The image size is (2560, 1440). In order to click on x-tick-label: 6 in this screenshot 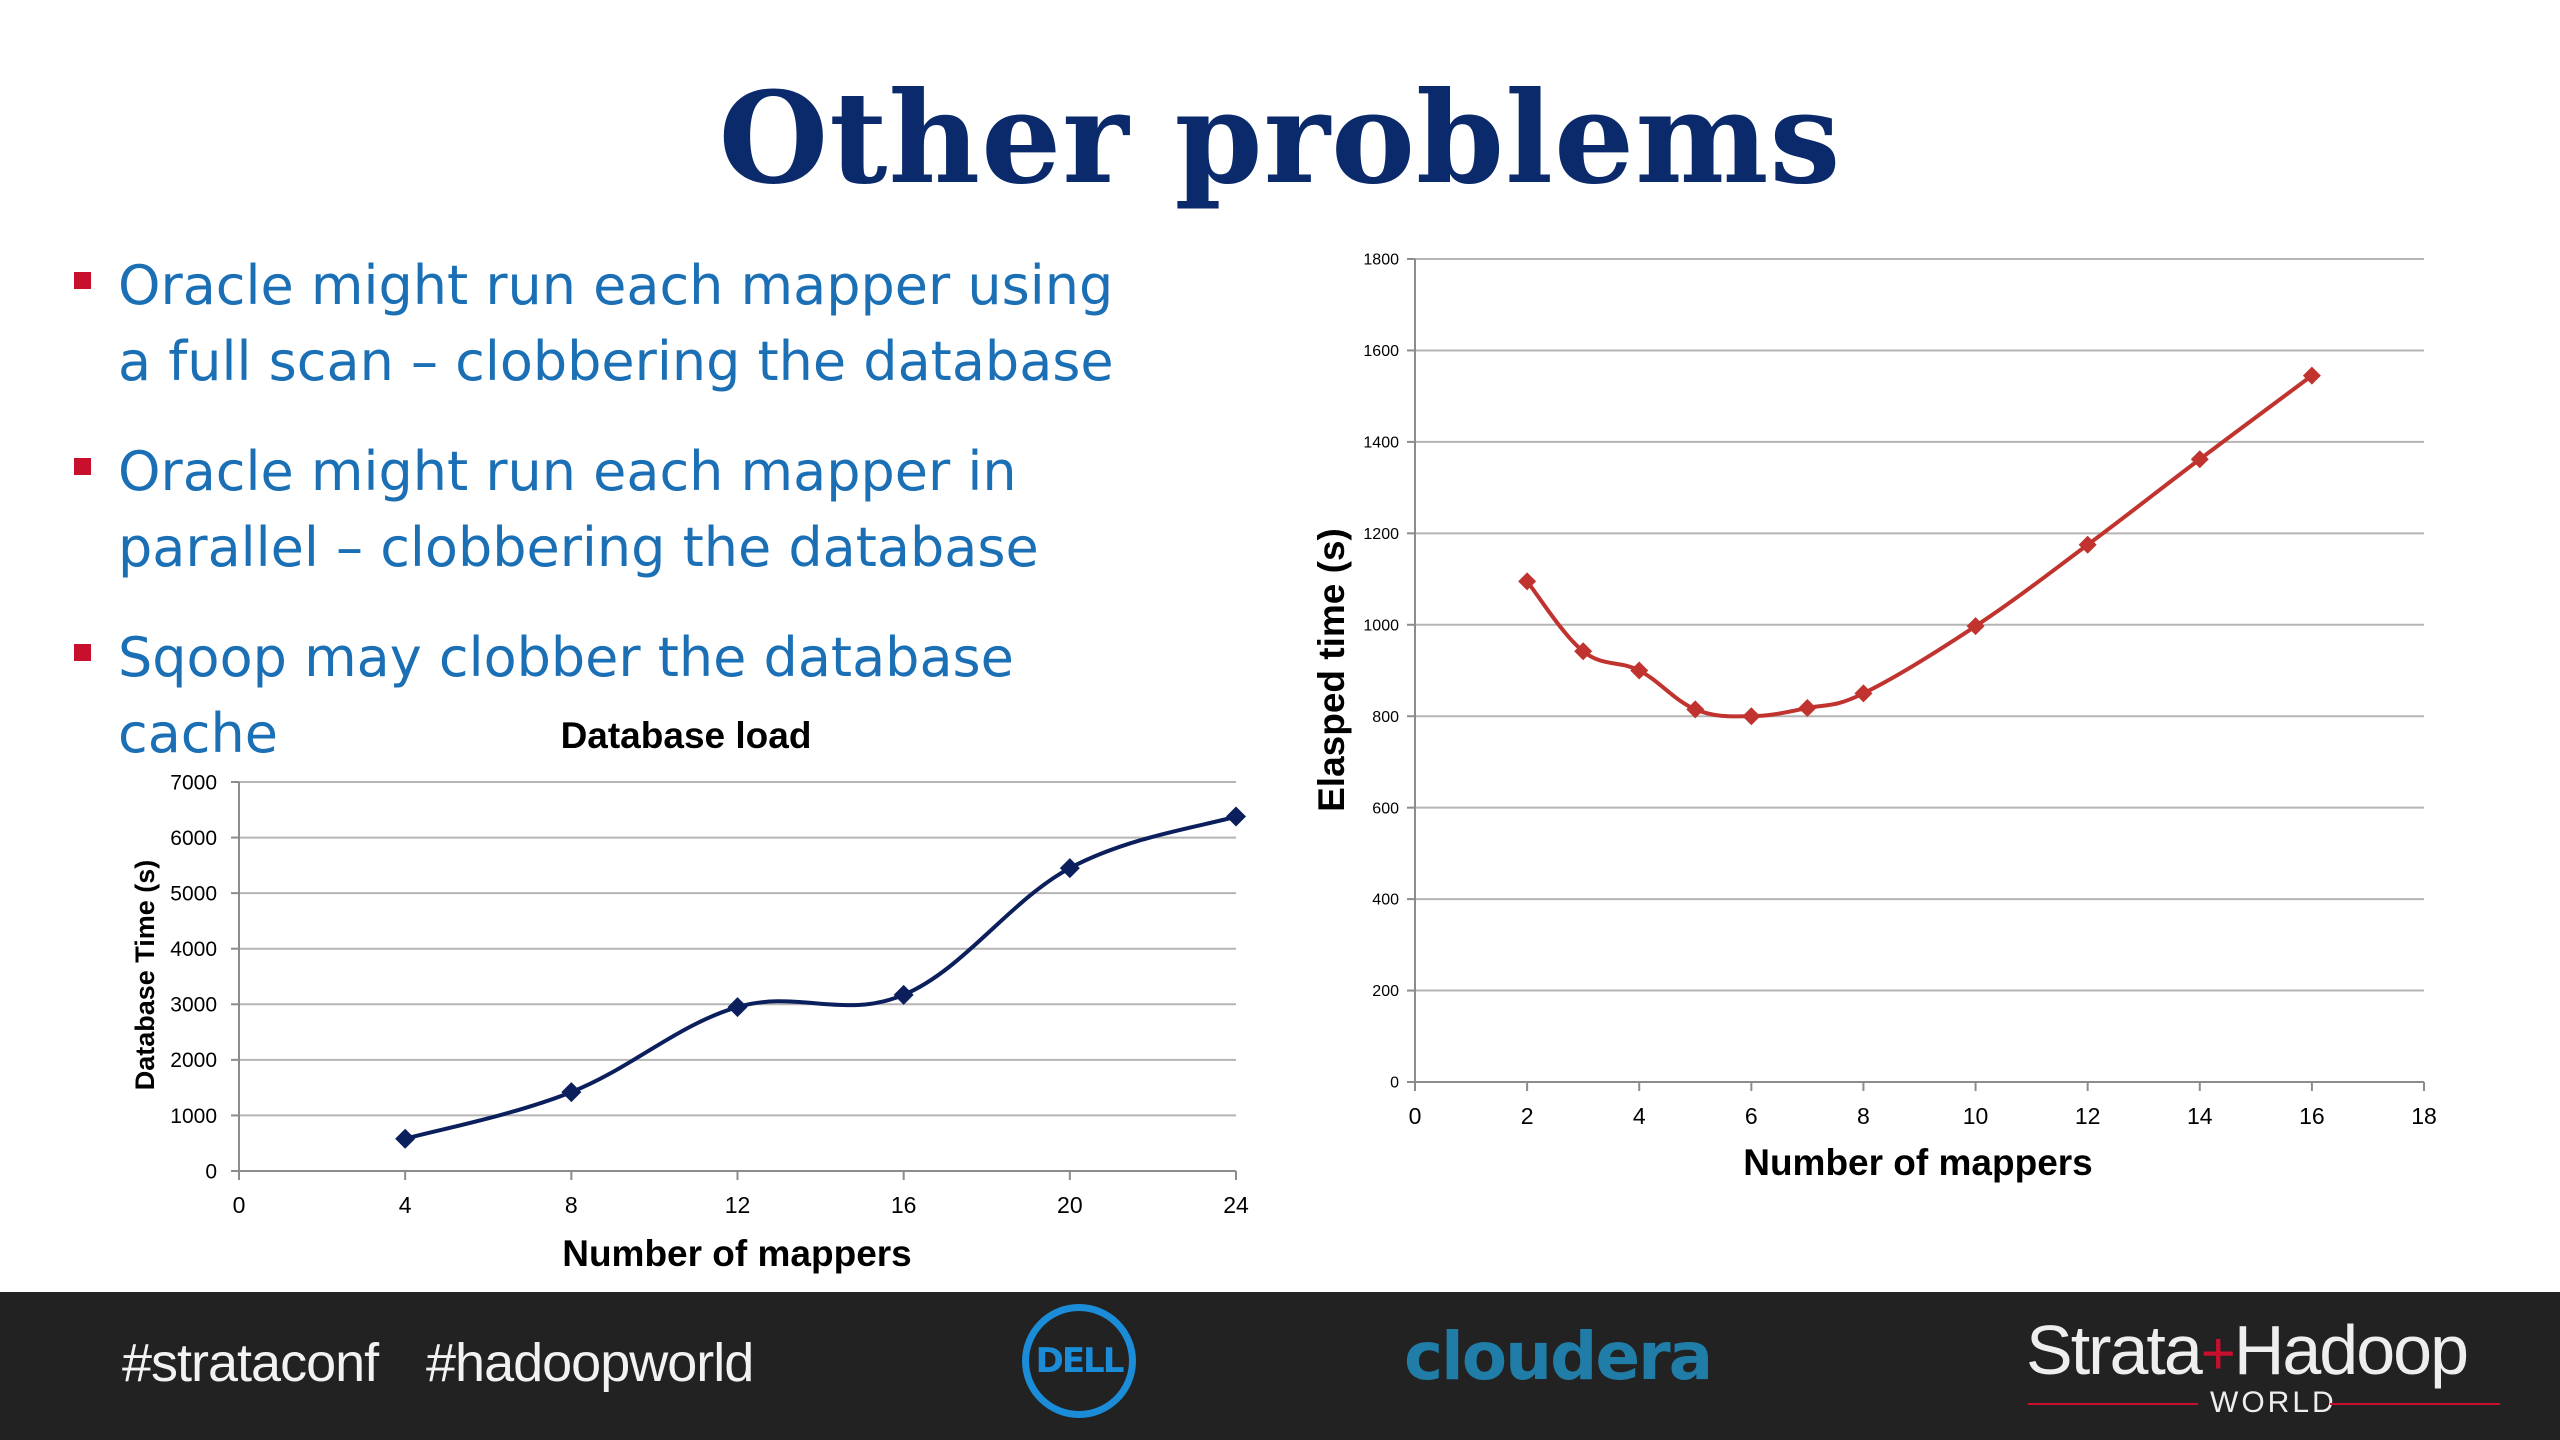, I will do `click(1751, 1116)`.